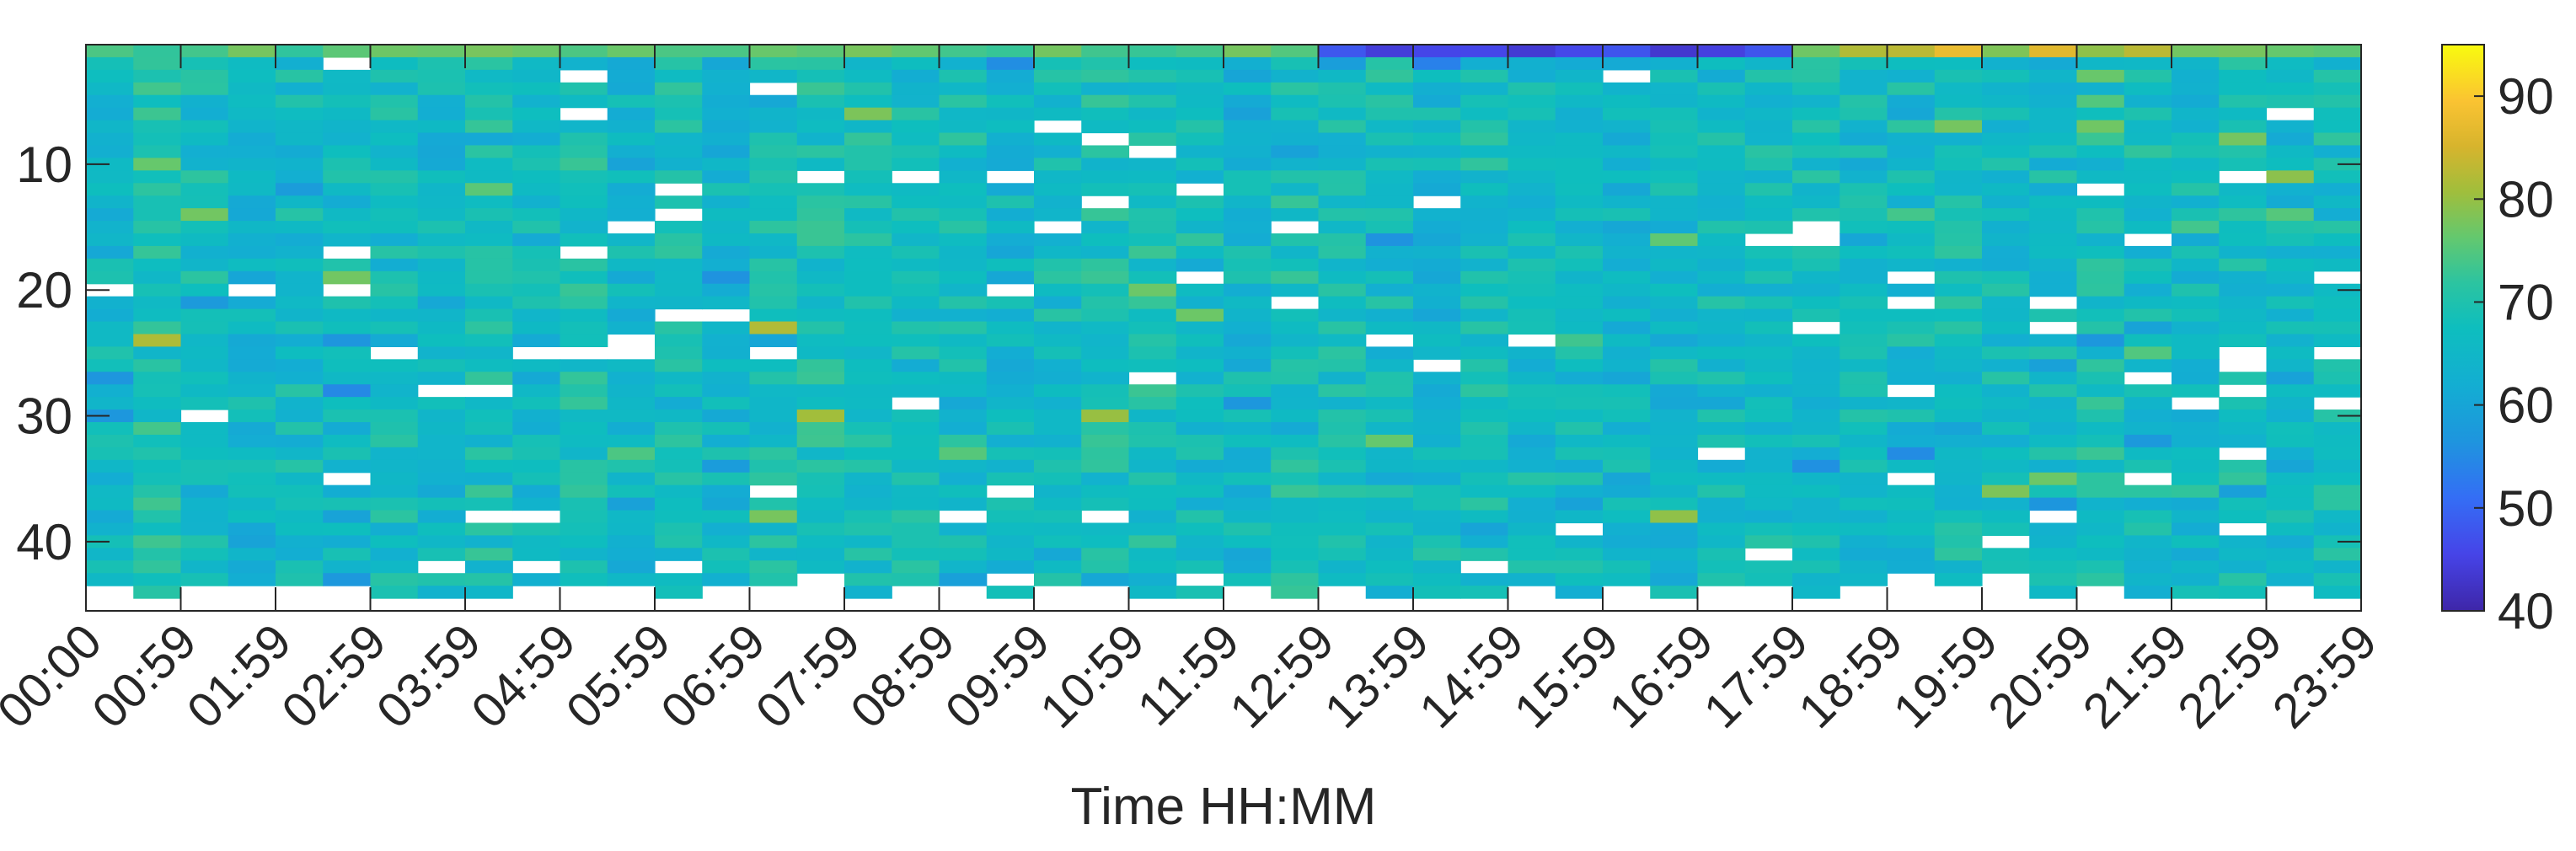 The width and height of the screenshot is (2576, 851). I want to click on x-tick-label: 11:59, so click(1189, 674).